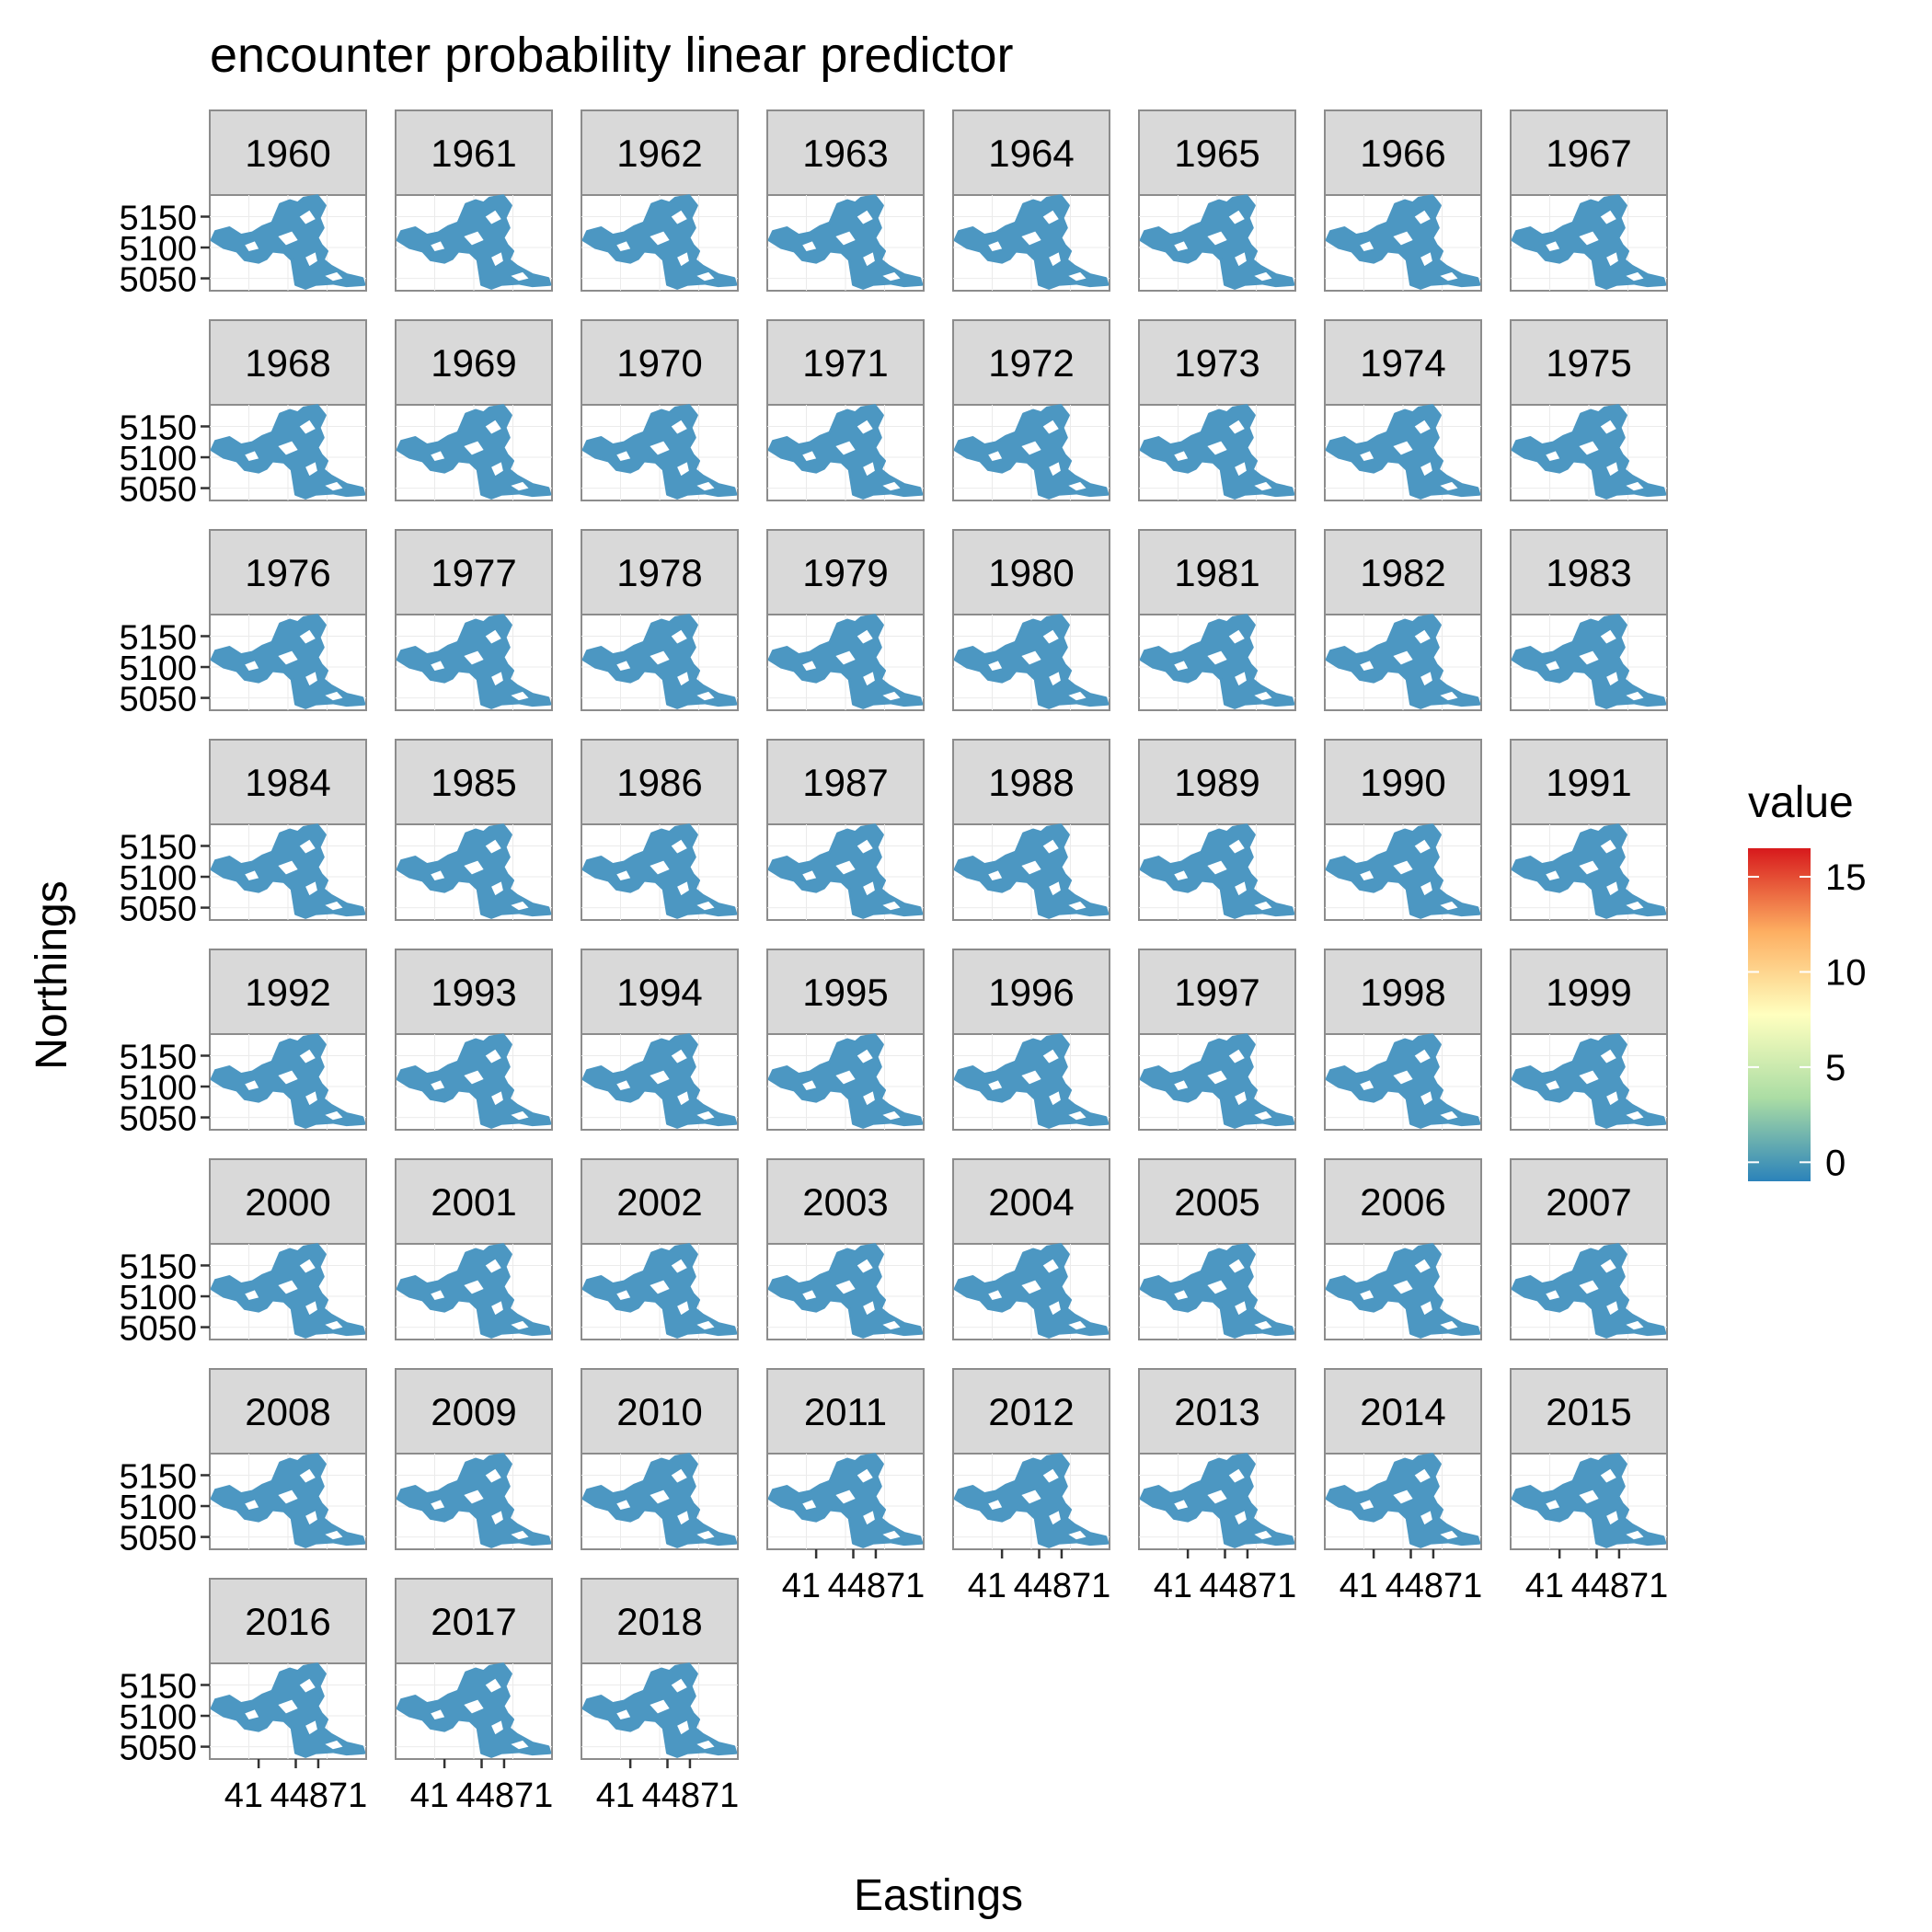 This screenshot has height=1932, width=1932. I want to click on facet-panel: 2010, so click(660, 1459).